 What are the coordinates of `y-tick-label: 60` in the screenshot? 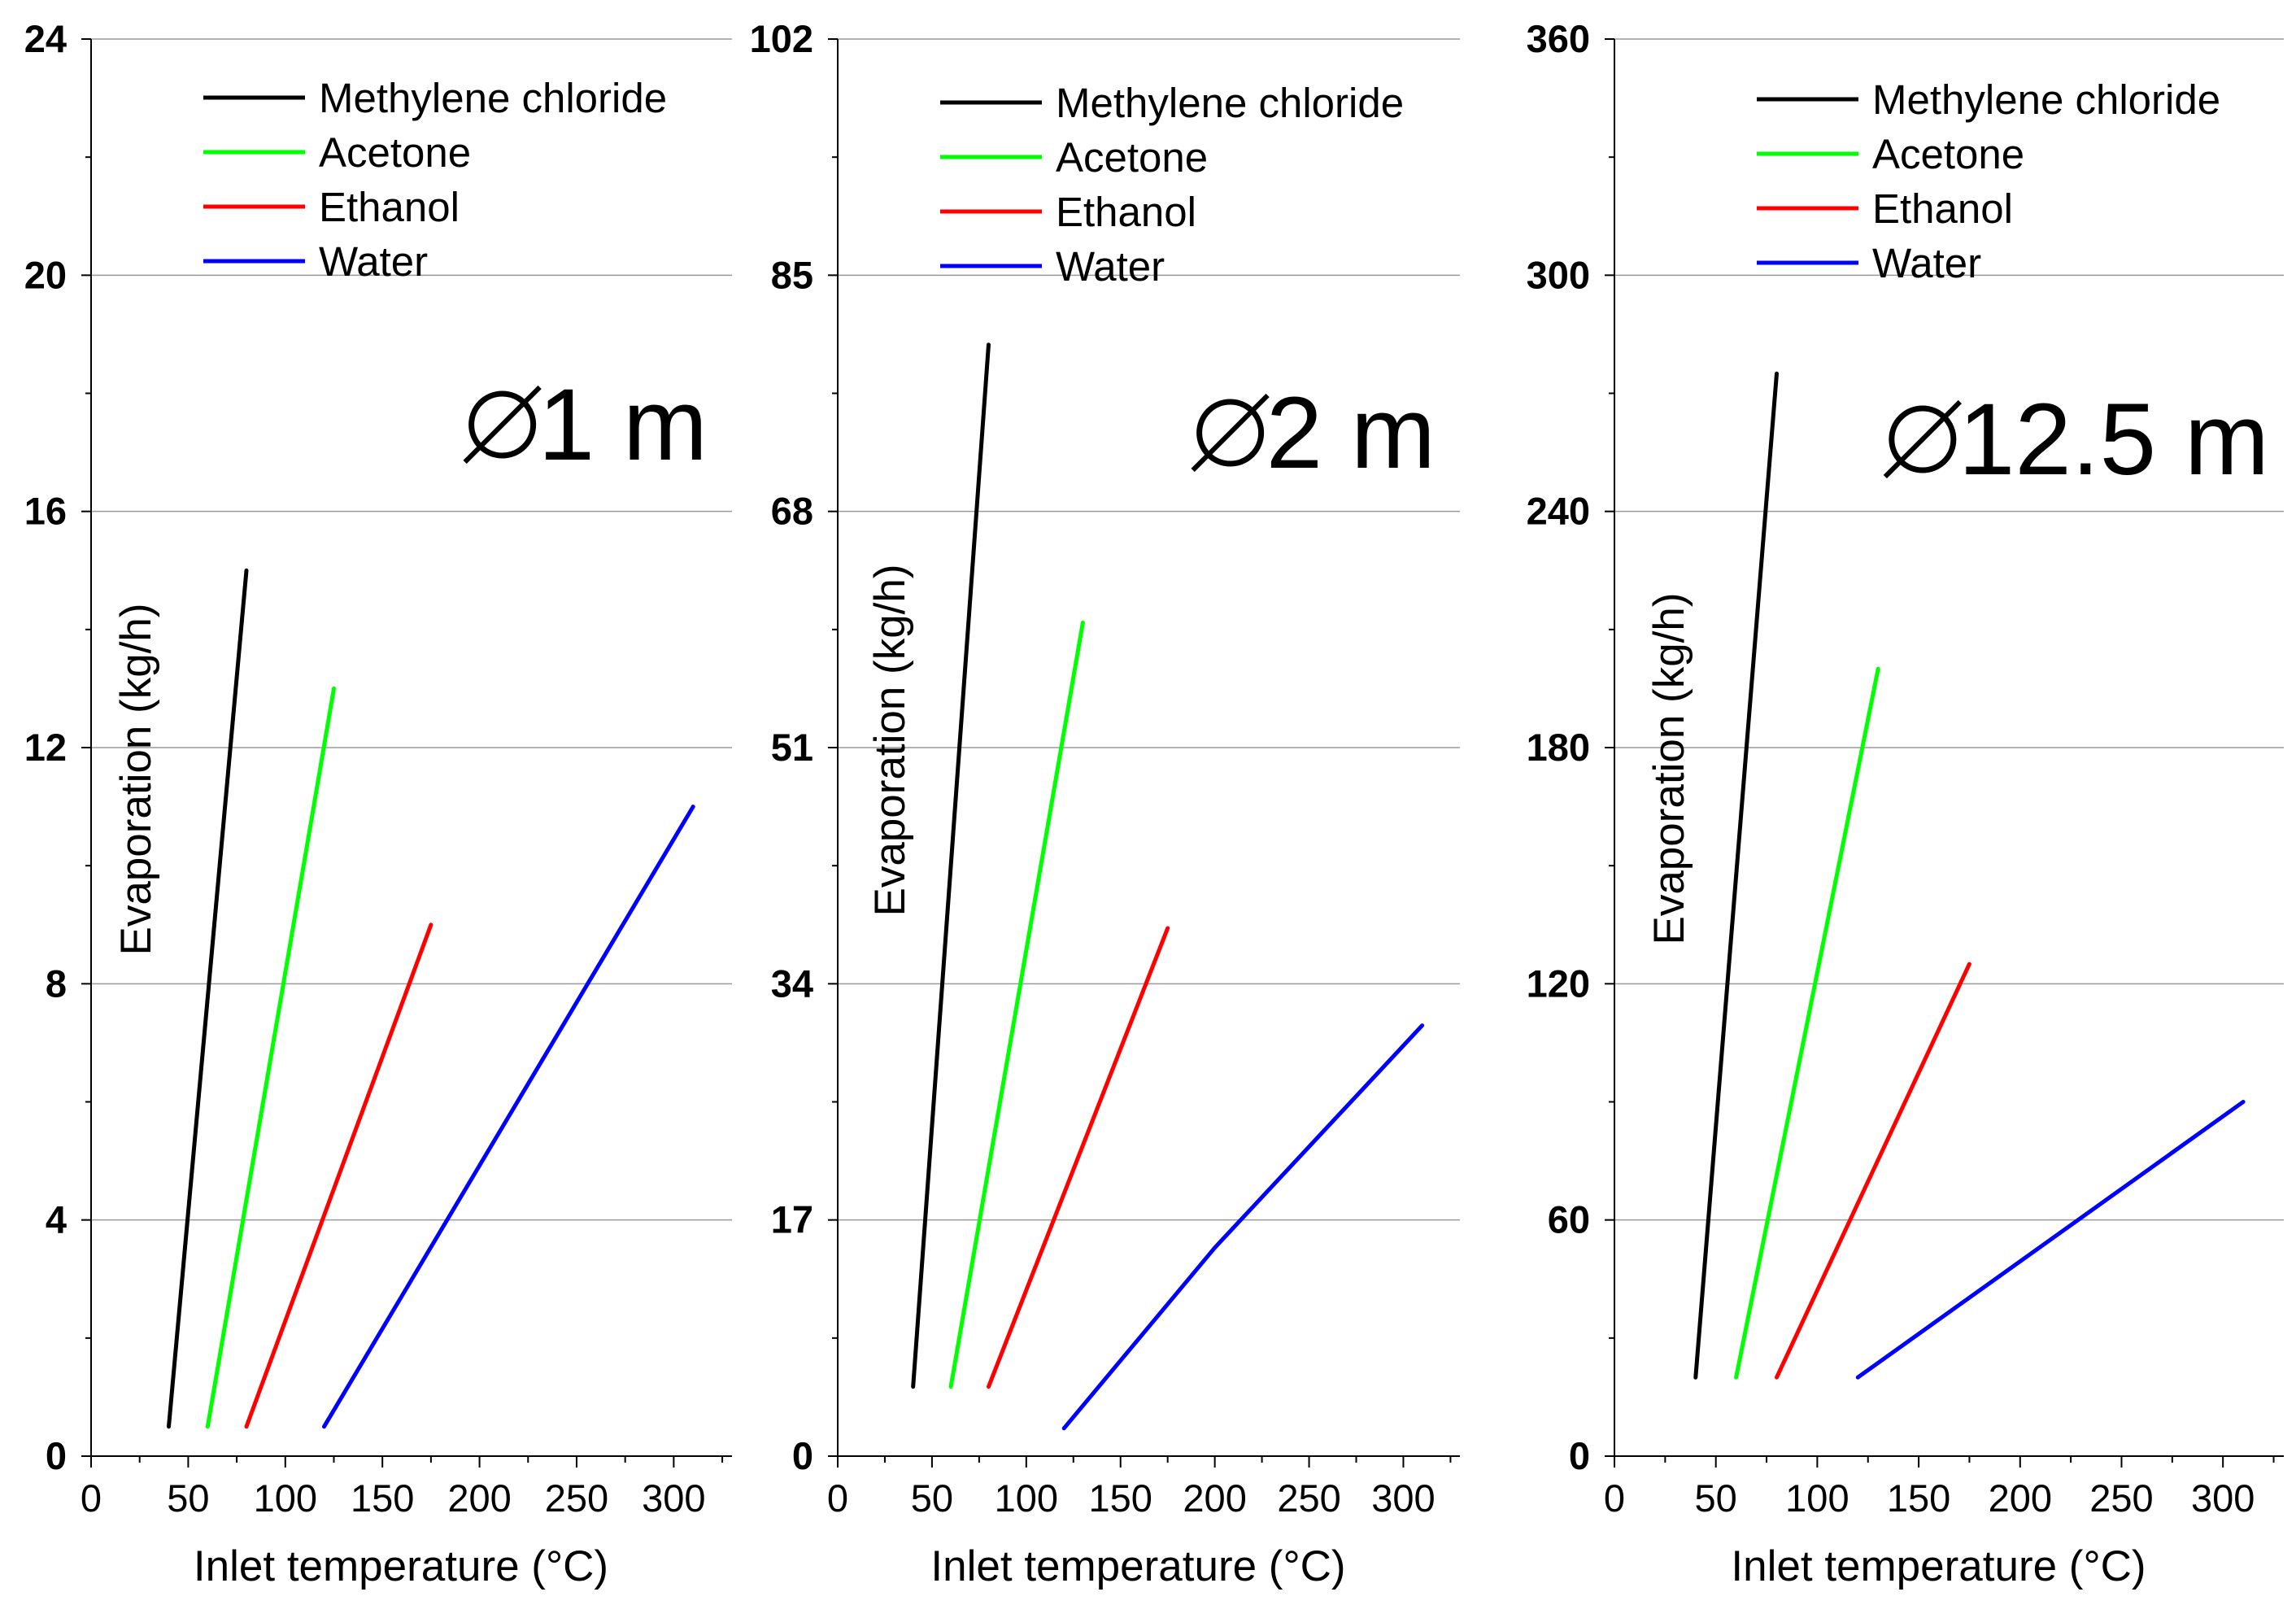 It's located at (1569, 1219).